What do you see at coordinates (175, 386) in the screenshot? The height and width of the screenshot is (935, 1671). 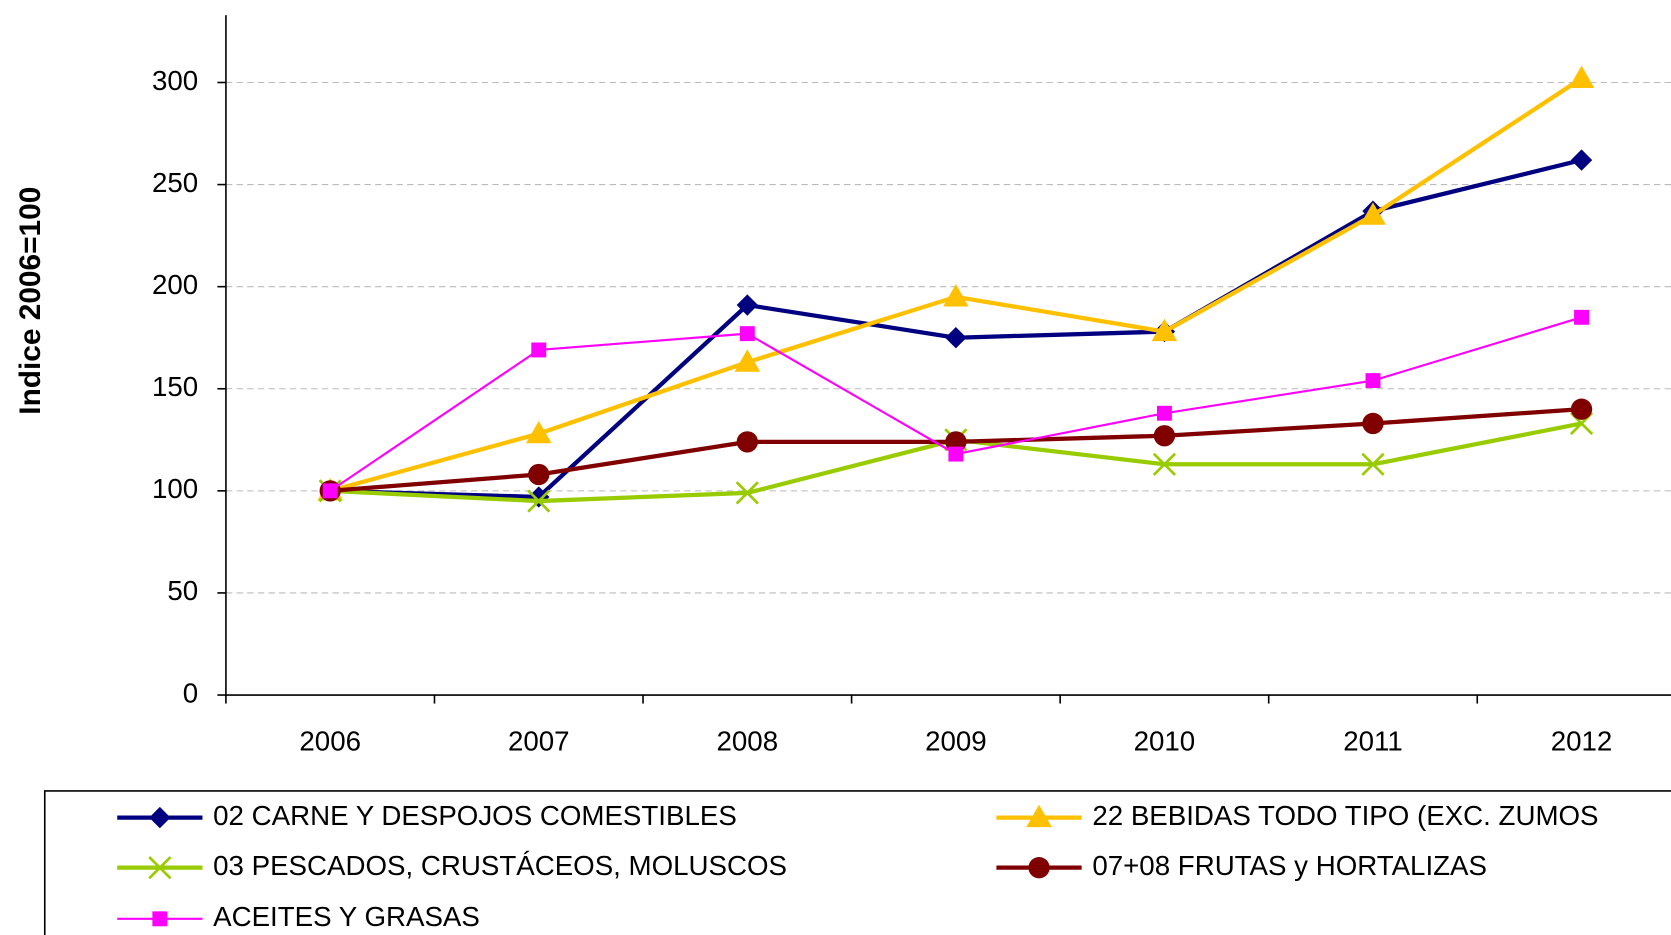 I see `y-tick-label: 150` at bounding box center [175, 386].